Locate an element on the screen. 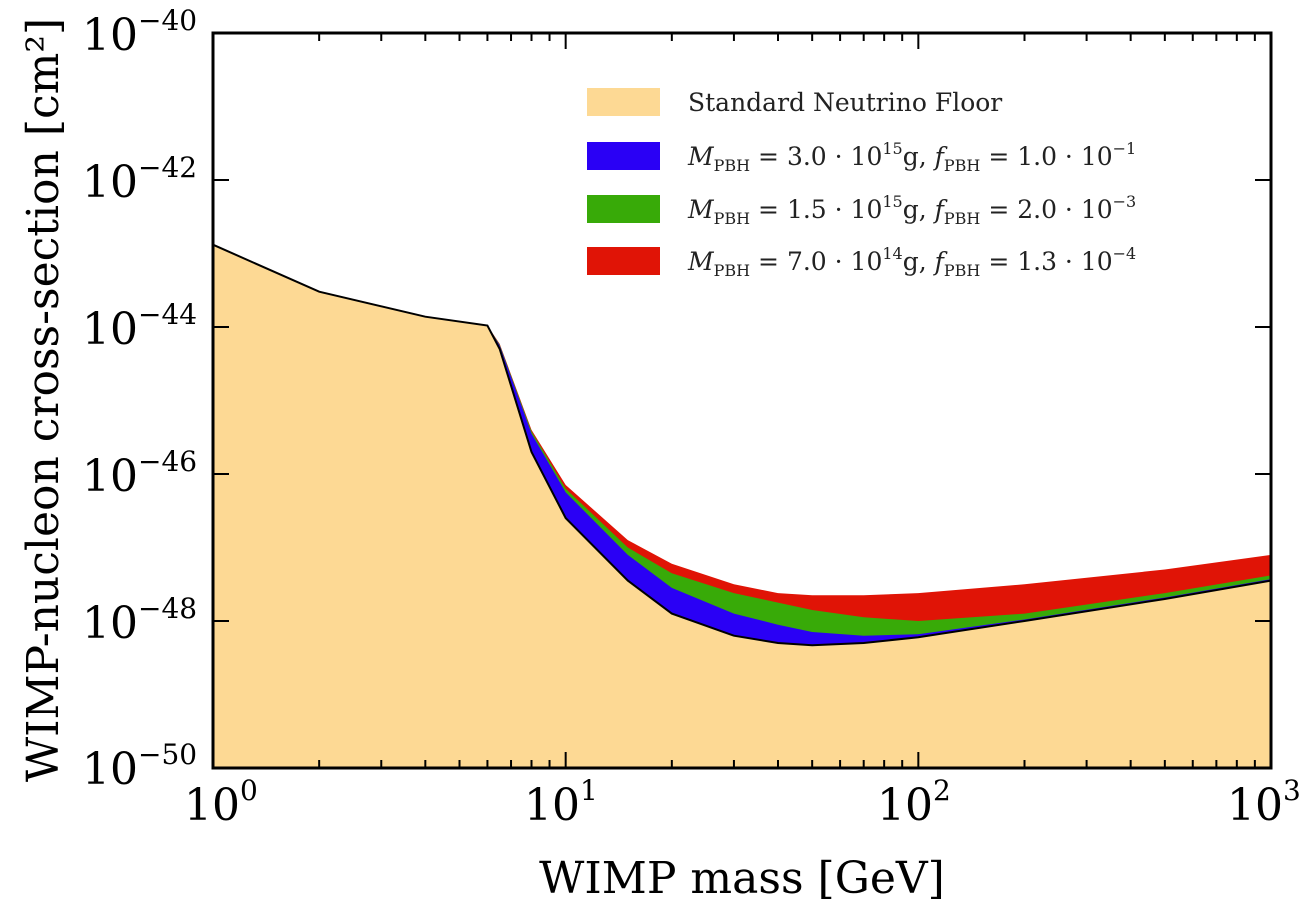 The width and height of the screenshot is (1309, 908). x-tick-label: 10² is located at coordinates (914, 802).